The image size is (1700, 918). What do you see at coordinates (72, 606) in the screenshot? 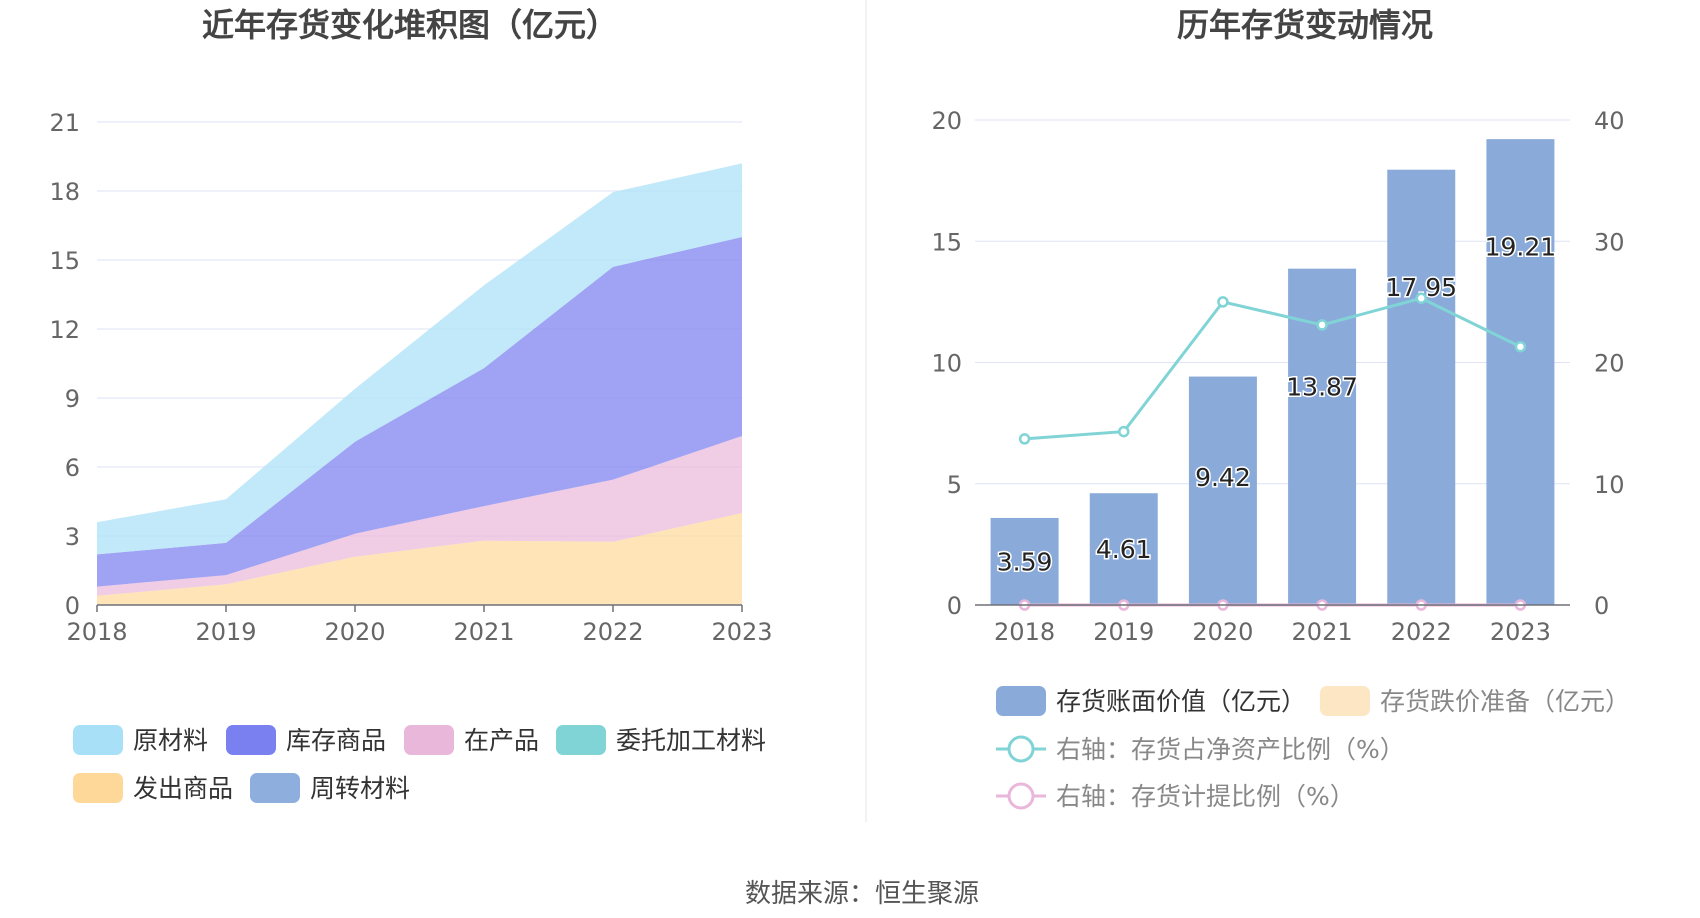
I see `left-y-tick-label: 0` at bounding box center [72, 606].